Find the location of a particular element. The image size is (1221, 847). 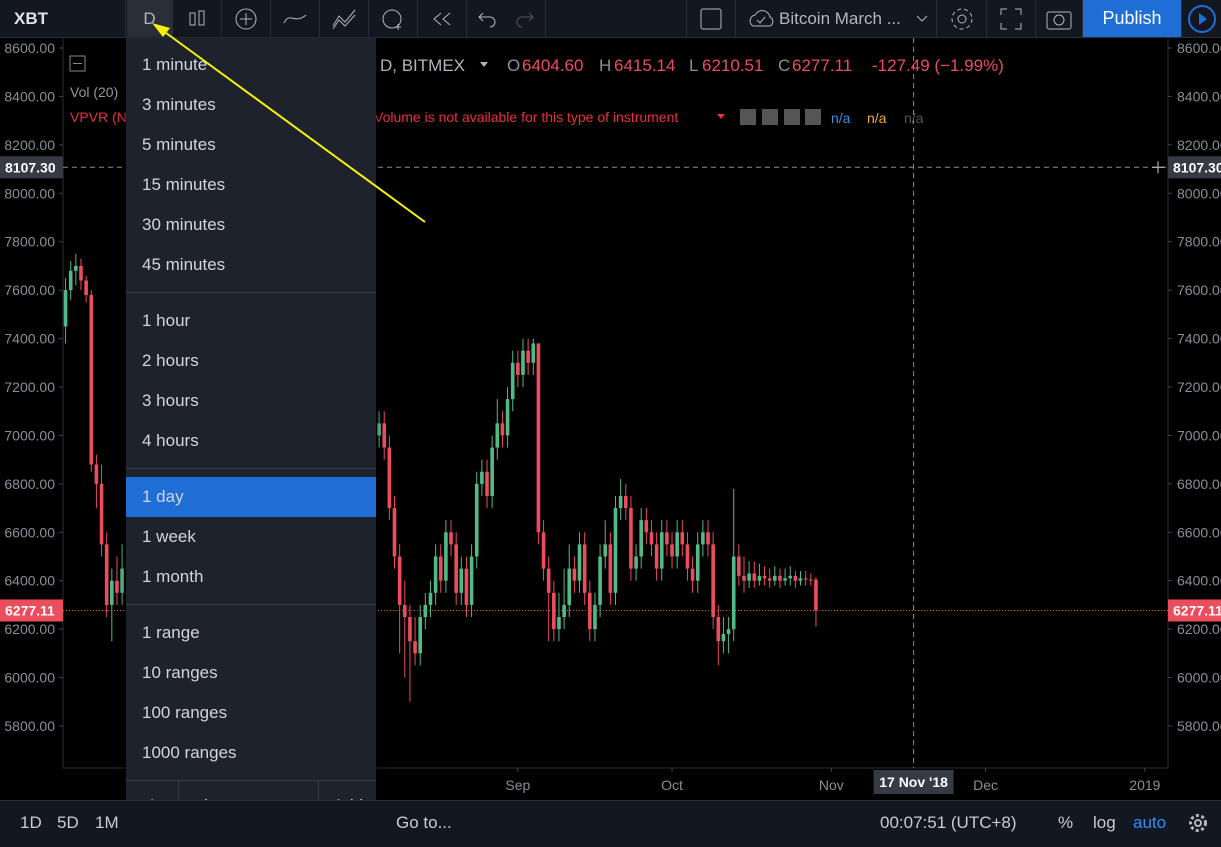

vpvr-label: VPVR (N is located at coordinates (98, 117).